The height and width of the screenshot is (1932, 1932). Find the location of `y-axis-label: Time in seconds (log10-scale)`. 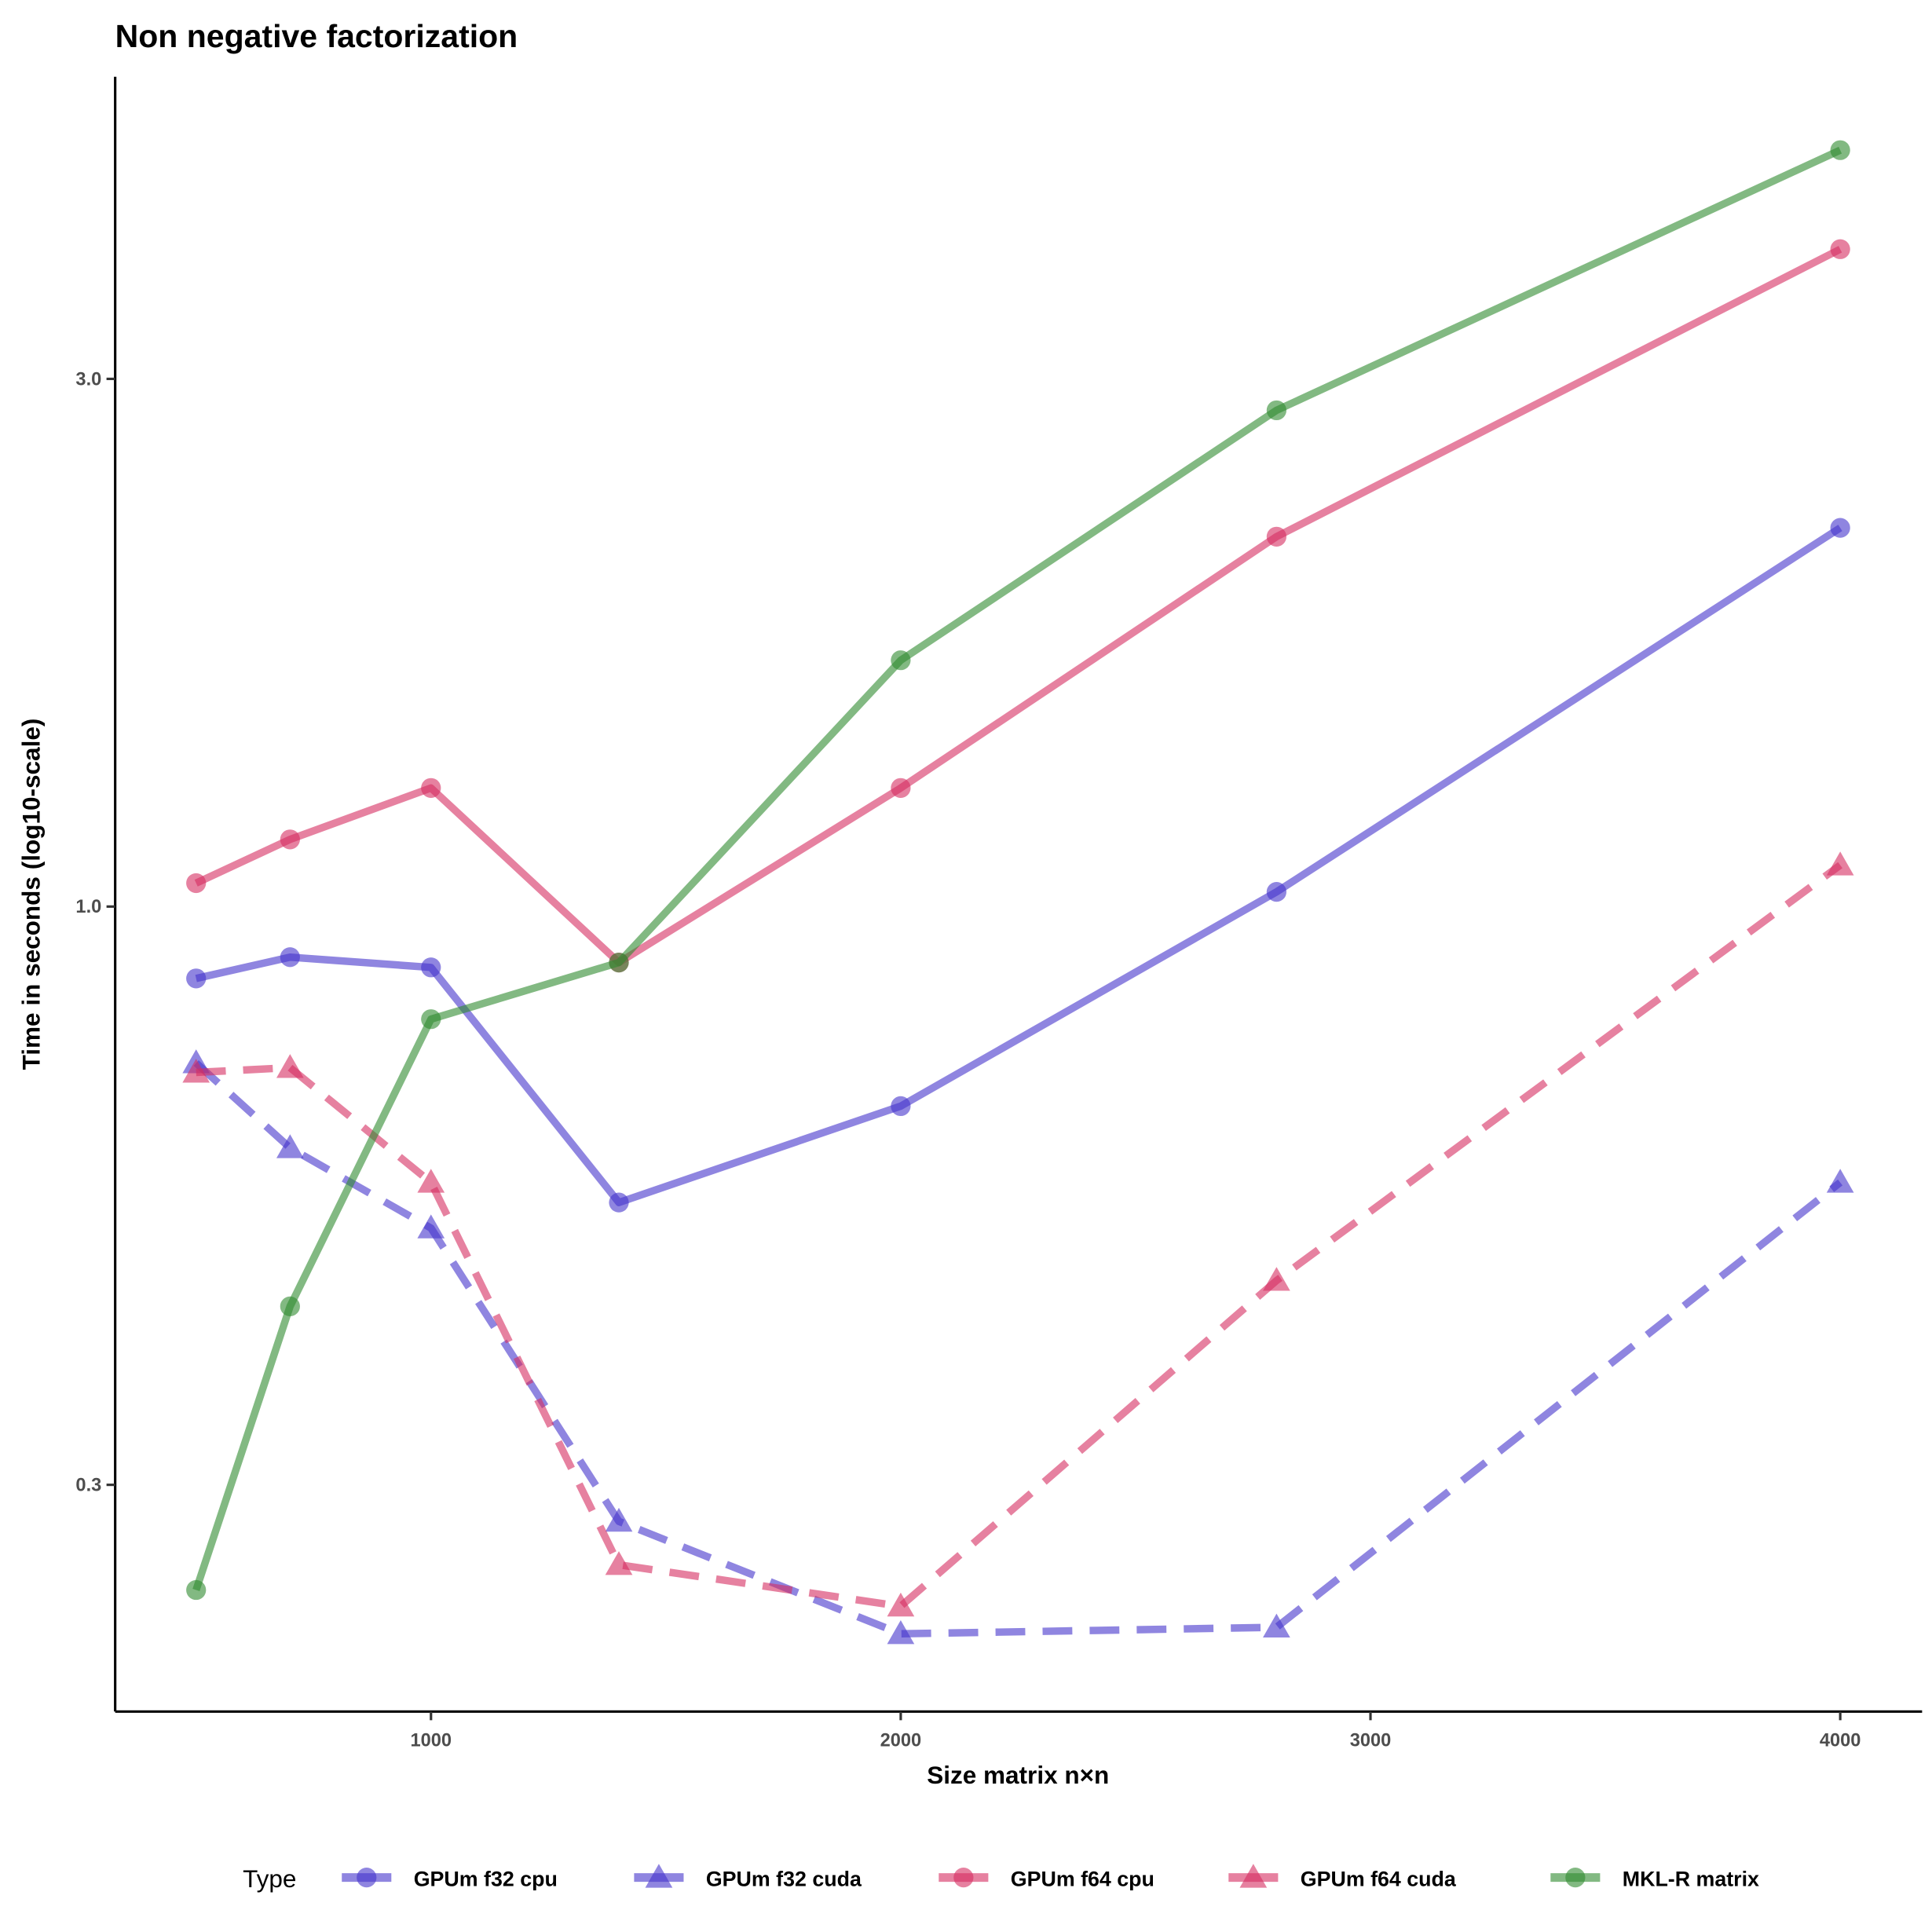

y-axis-label: Time in seconds (log10-scale) is located at coordinates (31, 895).